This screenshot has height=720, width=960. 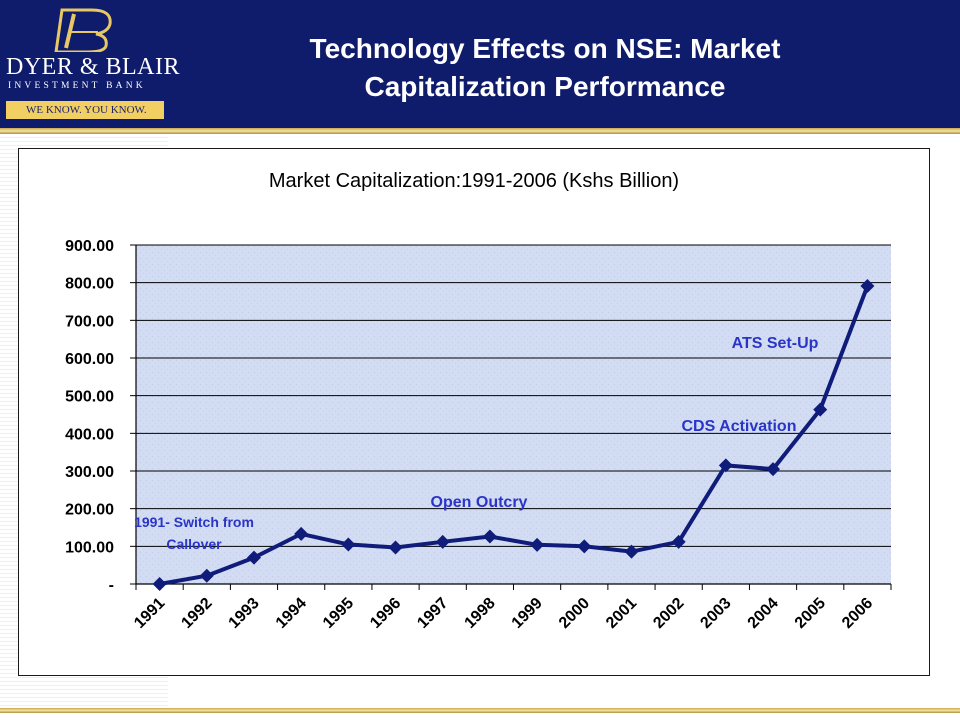 What do you see at coordinates (244, 613) in the screenshot?
I see `x-tick-label: 1993` at bounding box center [244, 613].